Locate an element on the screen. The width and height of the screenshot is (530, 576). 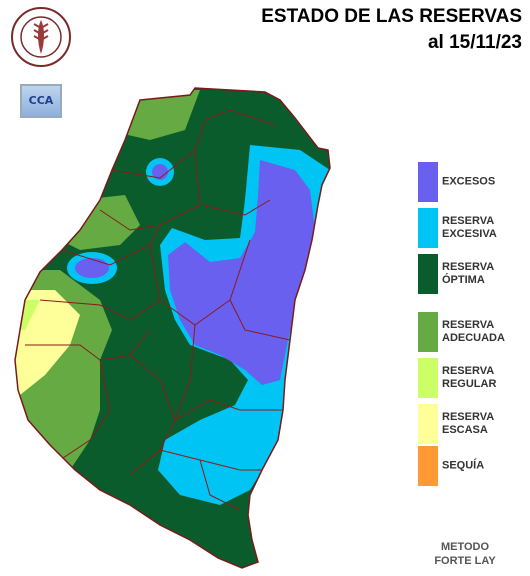
legend-label: RESERVA ÓPTIMA is located at coordinates (468, 273).